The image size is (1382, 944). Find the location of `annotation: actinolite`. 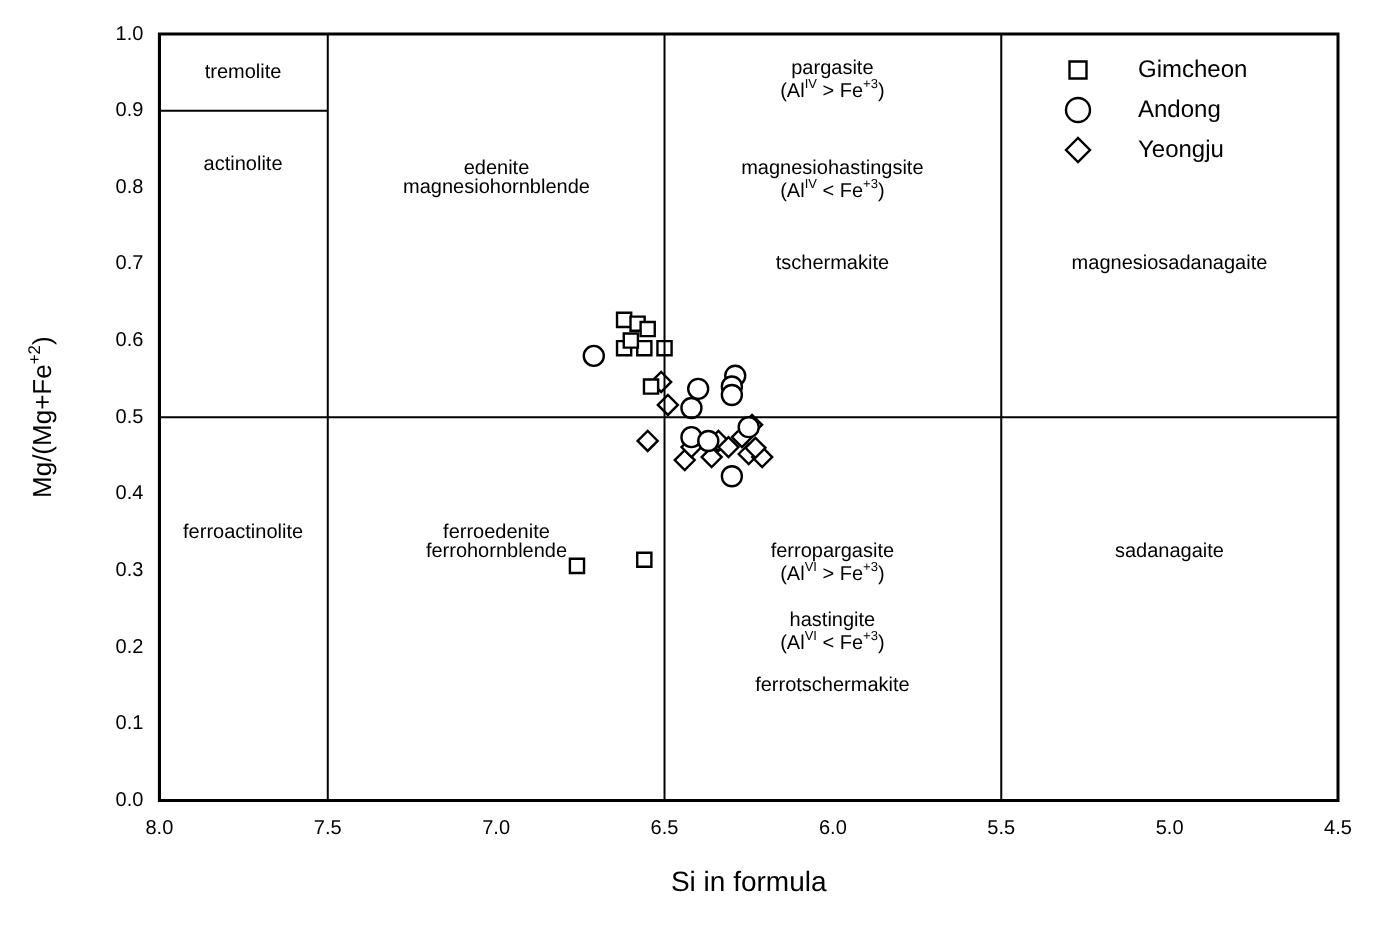

annotation: actinolite is located at coordinates (243, 164).